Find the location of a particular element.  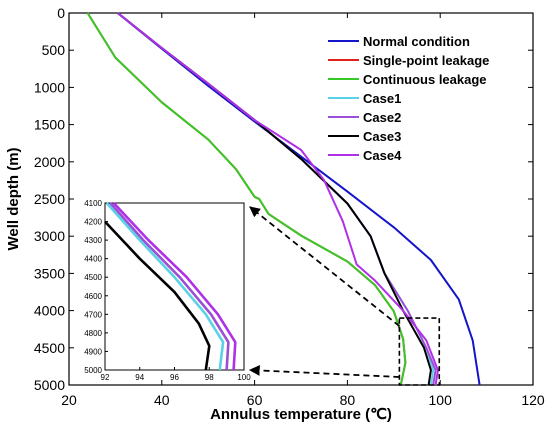

legend-label: Case1 is located at coordinates (382, 98).